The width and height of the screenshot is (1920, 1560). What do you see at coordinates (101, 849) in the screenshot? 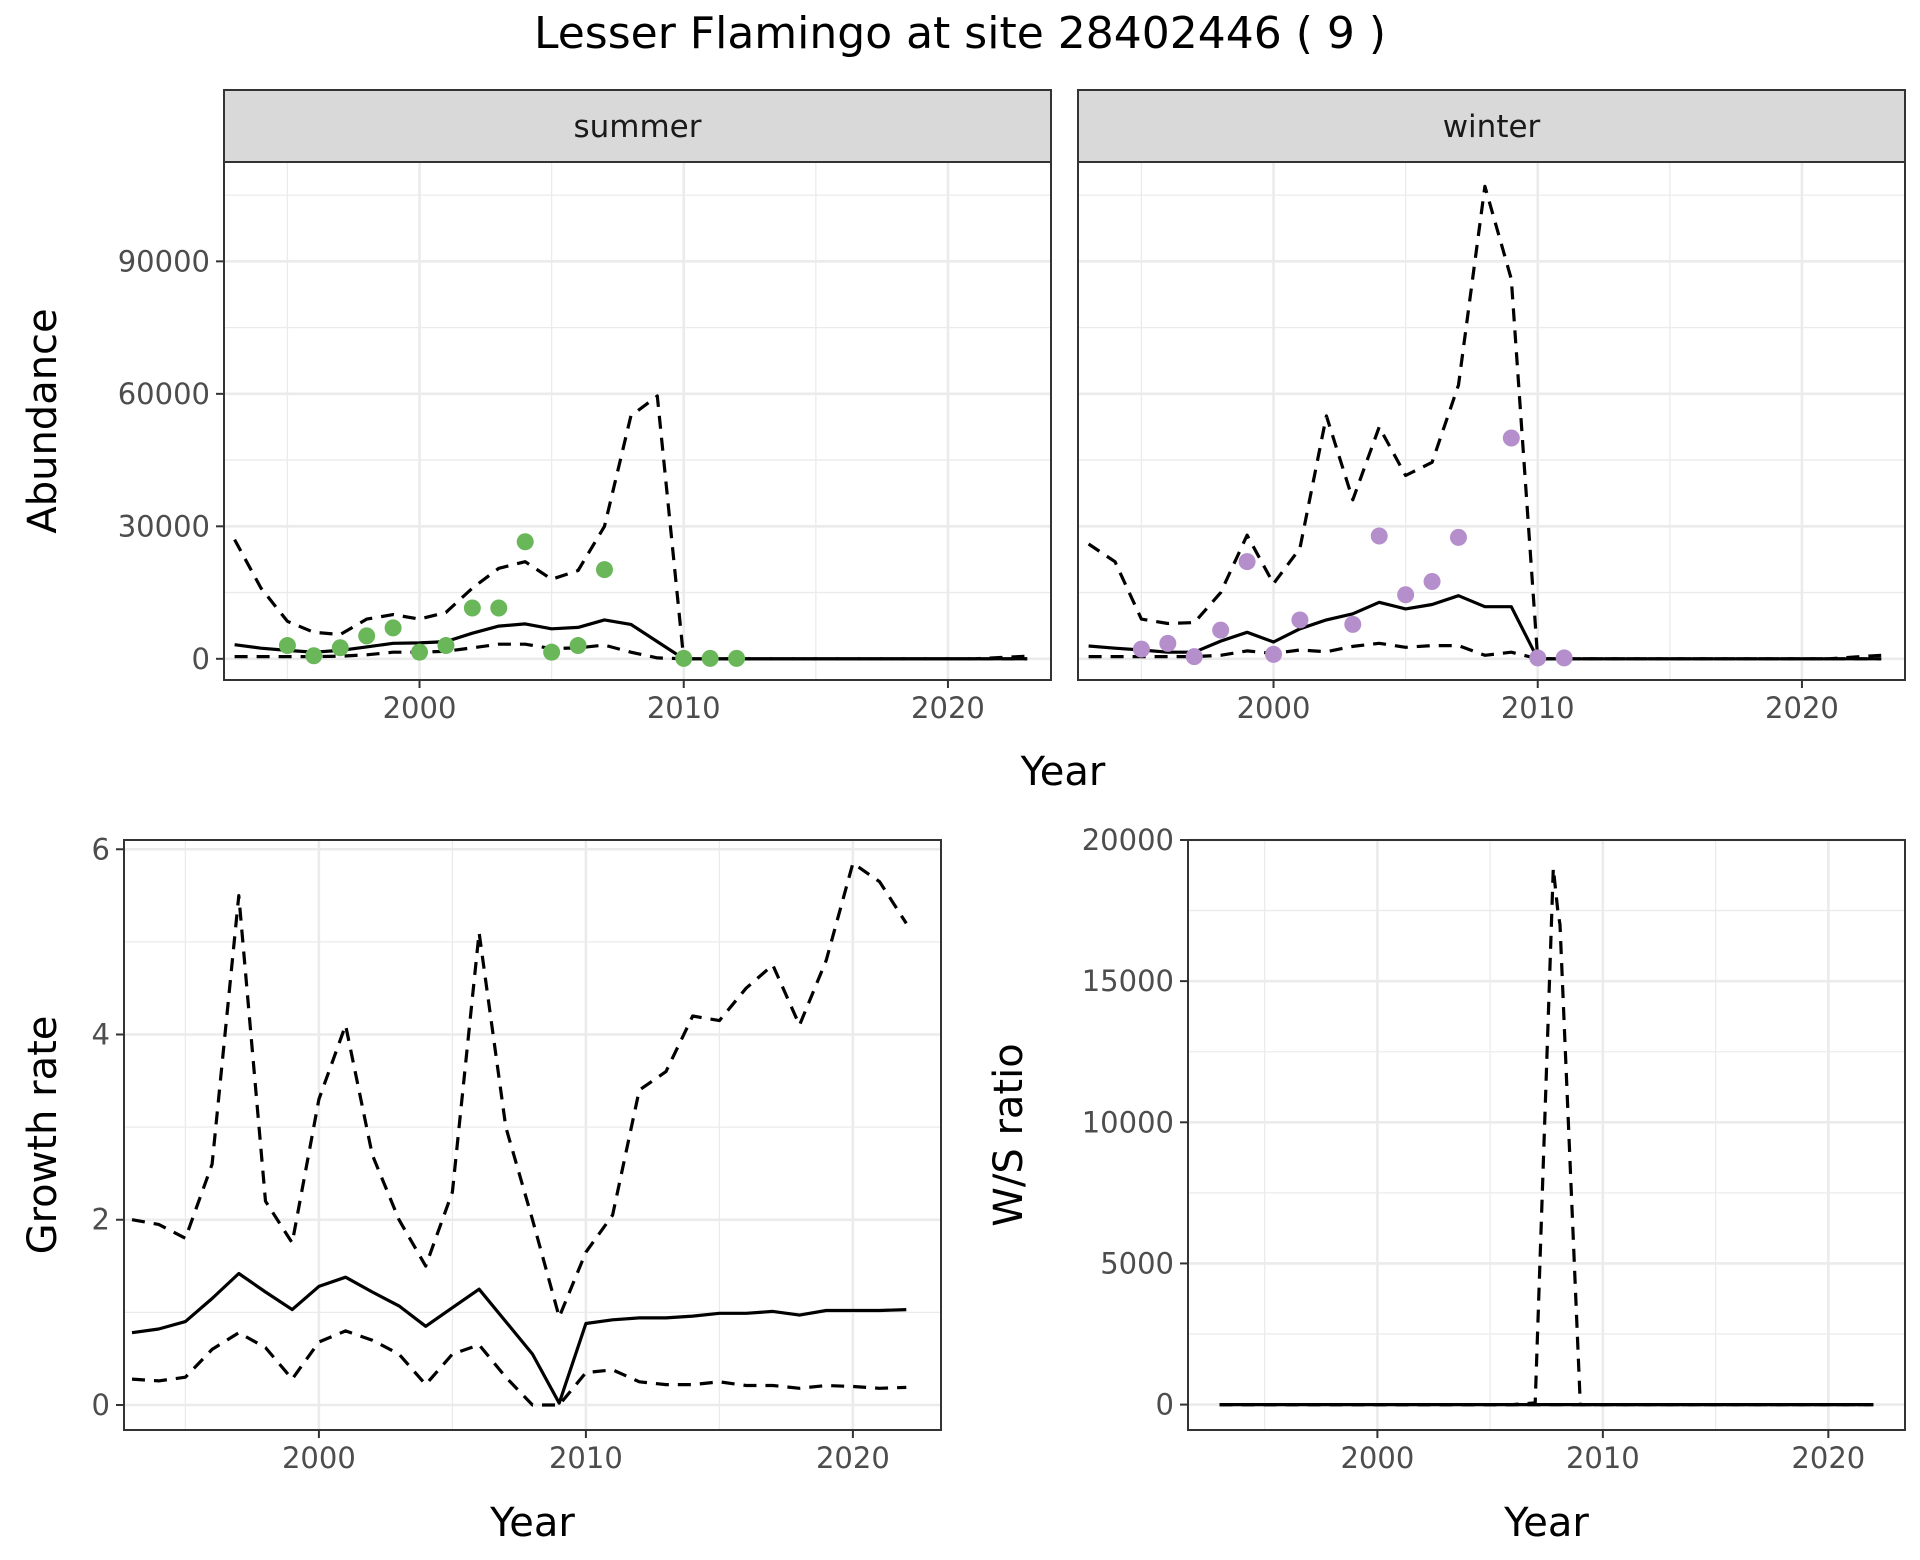
I see `y-tick-label: 6` at bounding box center [101, 849].